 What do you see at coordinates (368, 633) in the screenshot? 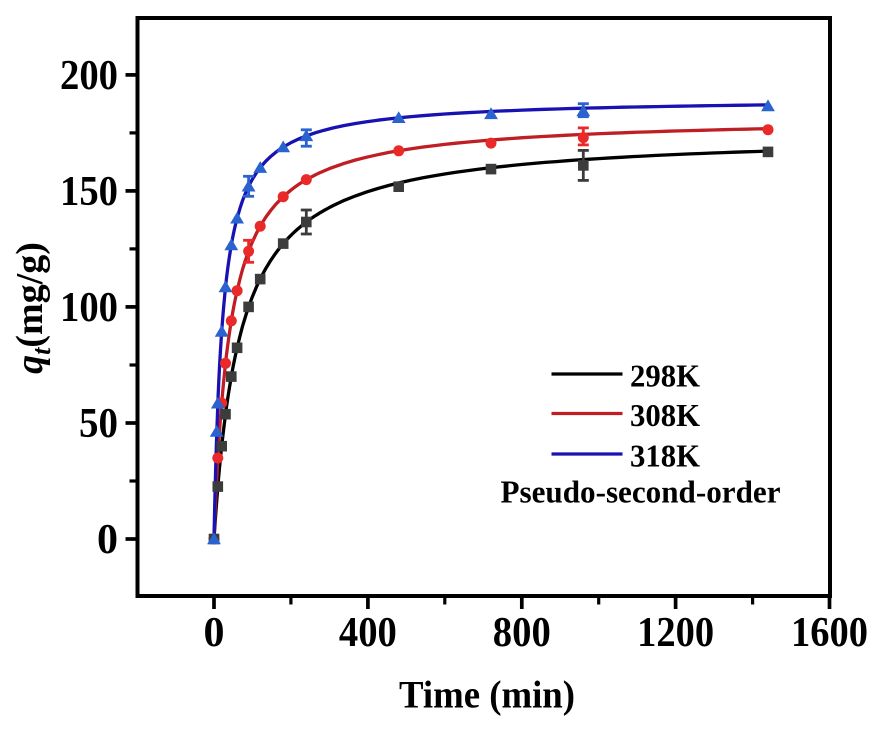
I see `svg-text: 400` at bounding box center [368, 633].